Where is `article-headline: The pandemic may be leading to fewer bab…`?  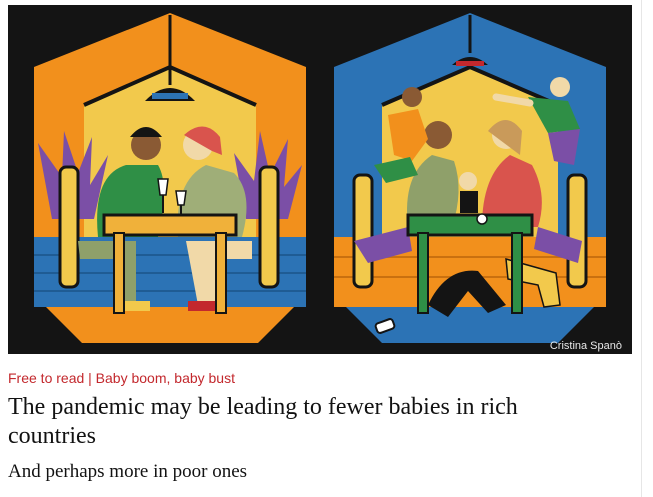 article-headline: The pandemic may be leading to fewer bab… is located at coordinates (263, 421).